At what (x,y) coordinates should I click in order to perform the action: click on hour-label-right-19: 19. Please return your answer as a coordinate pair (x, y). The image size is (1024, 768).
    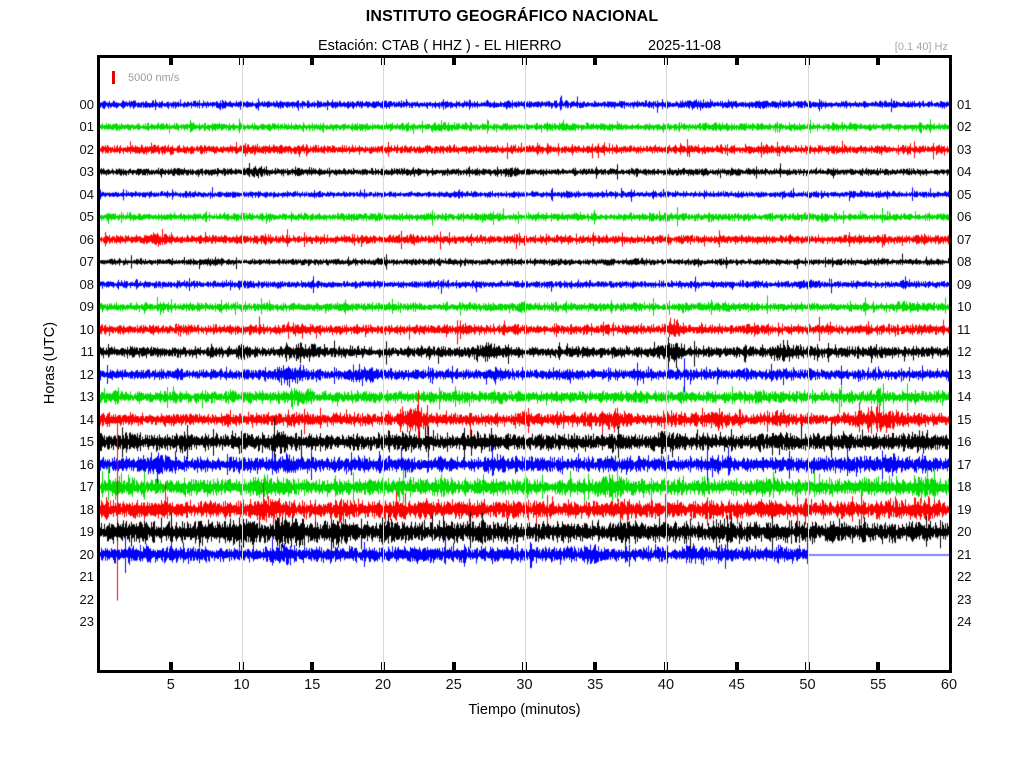
    Looking at the image, I should click on (964, 509).